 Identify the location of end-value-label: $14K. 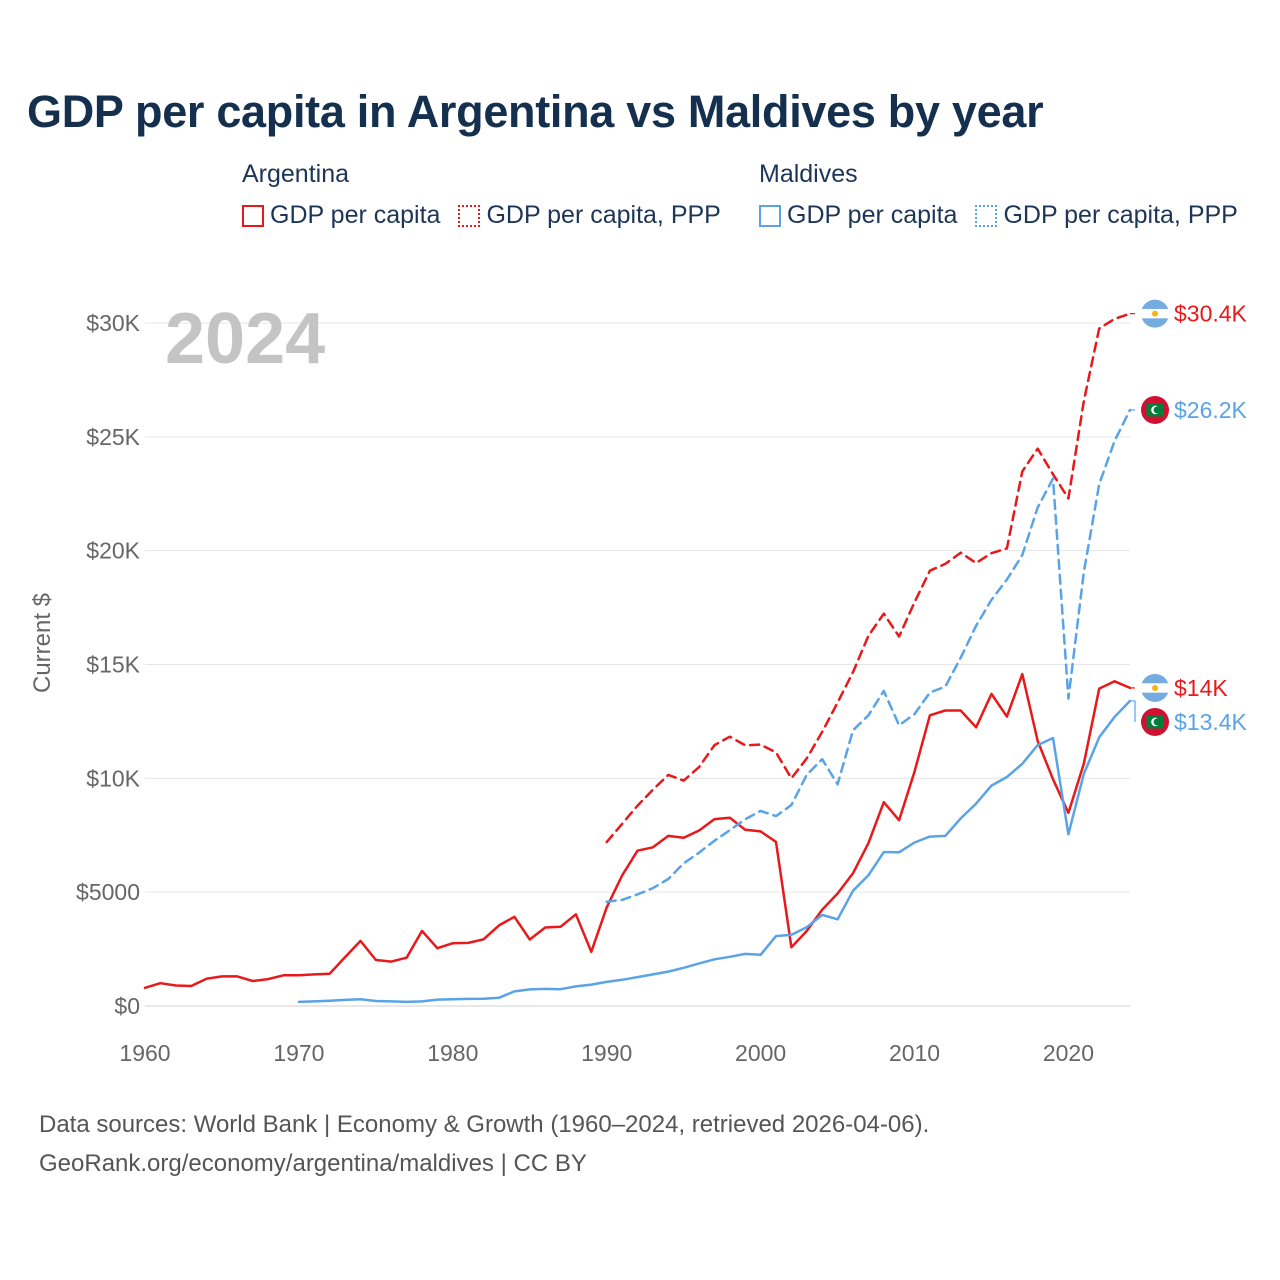
(1201, 688).